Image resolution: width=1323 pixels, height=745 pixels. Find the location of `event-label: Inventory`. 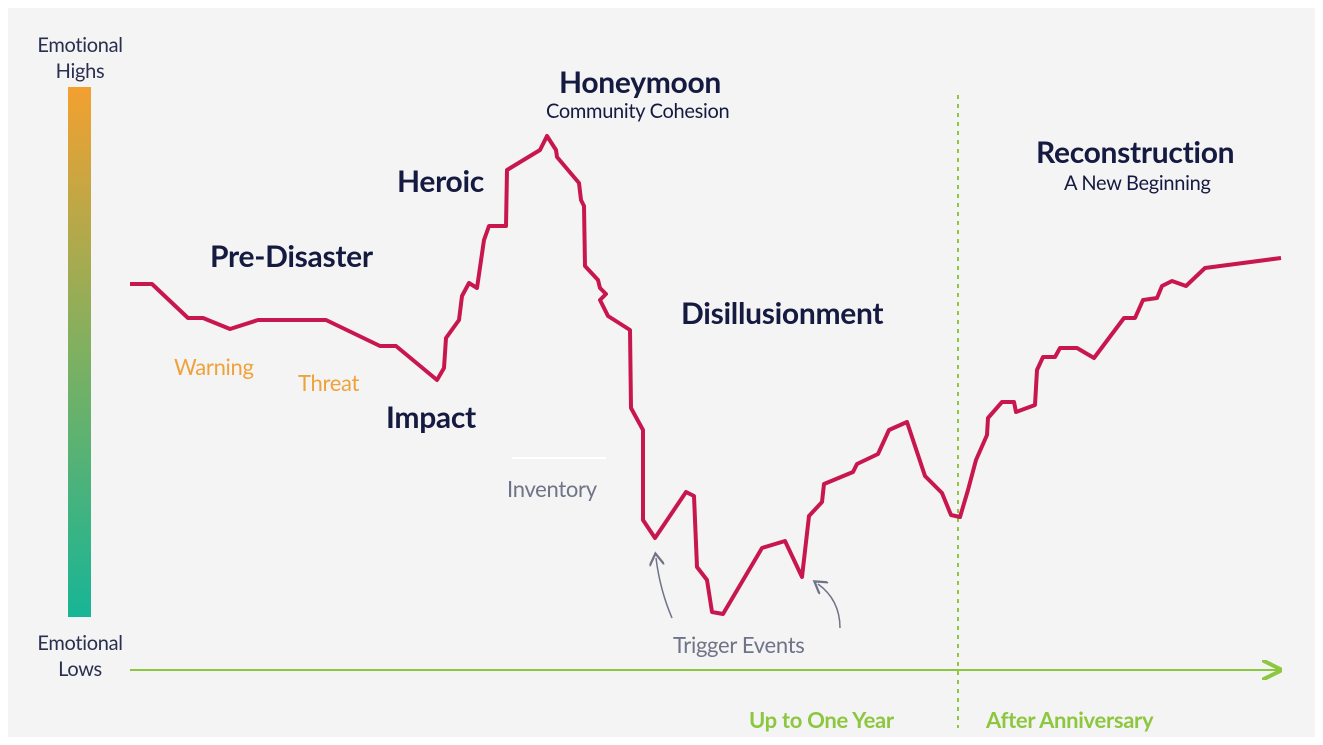

event-label: Inventory is located at coordinates (552, 488).